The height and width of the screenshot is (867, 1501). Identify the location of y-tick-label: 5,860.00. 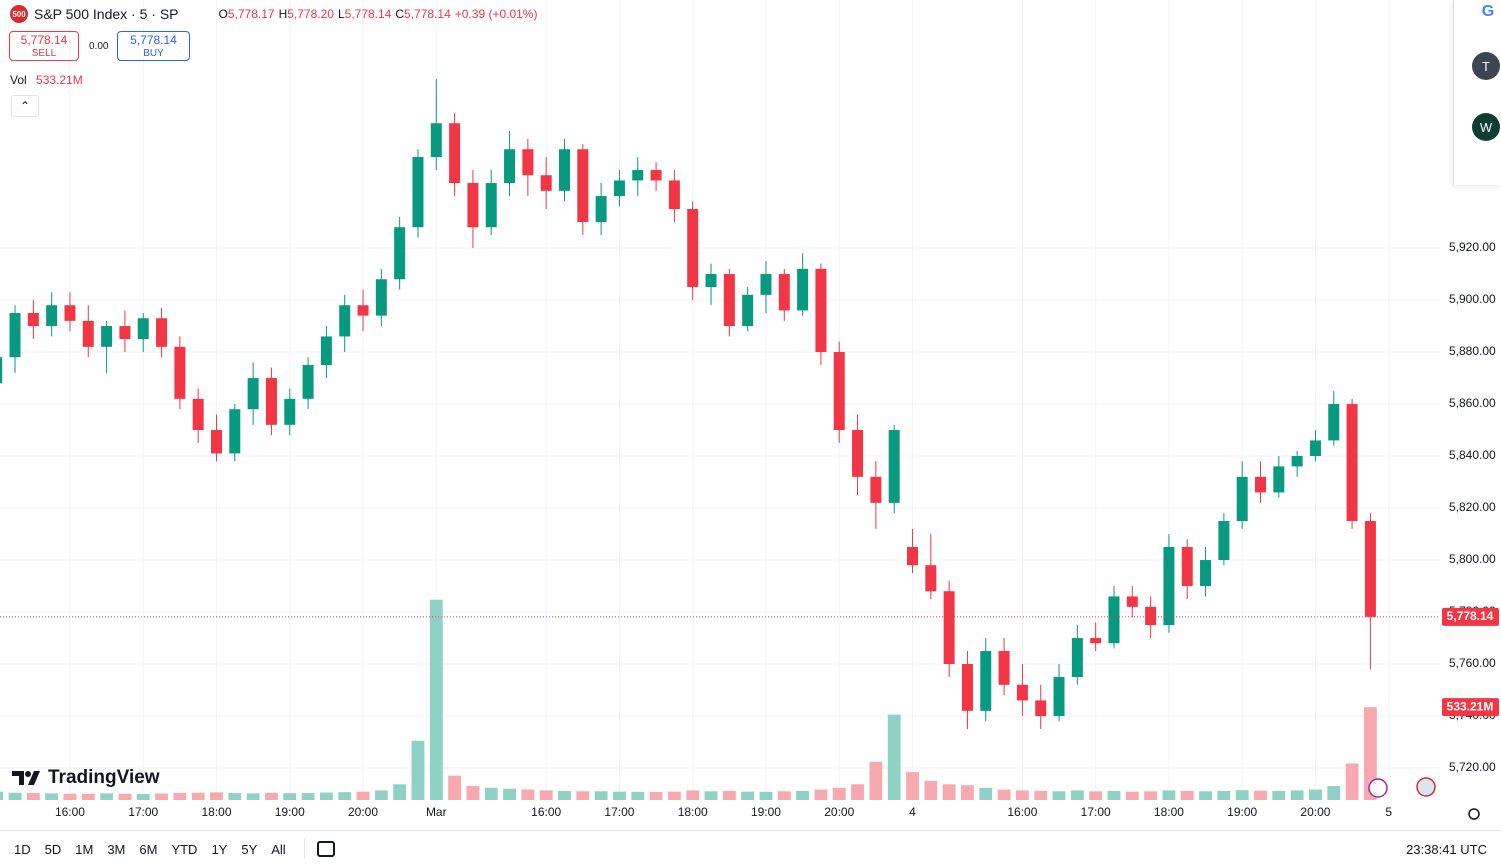
(1472, 403).